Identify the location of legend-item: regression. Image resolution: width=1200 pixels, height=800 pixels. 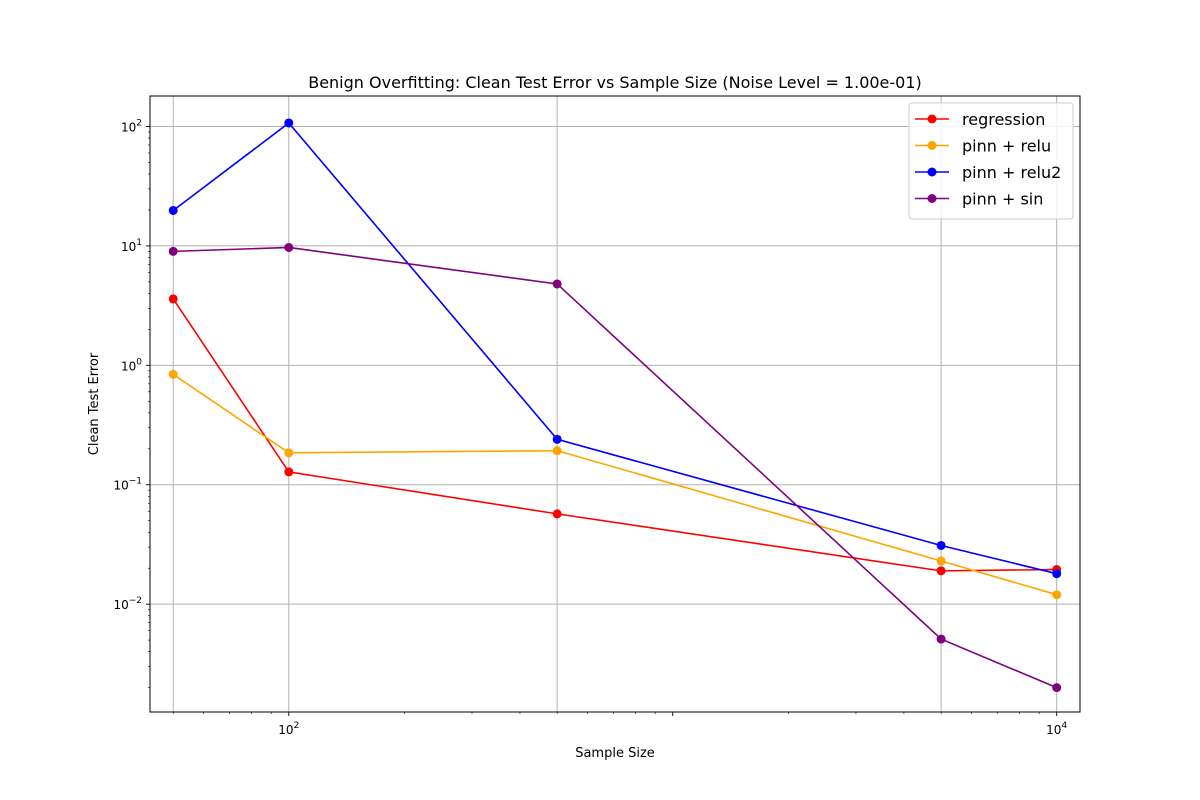
(980, 119).